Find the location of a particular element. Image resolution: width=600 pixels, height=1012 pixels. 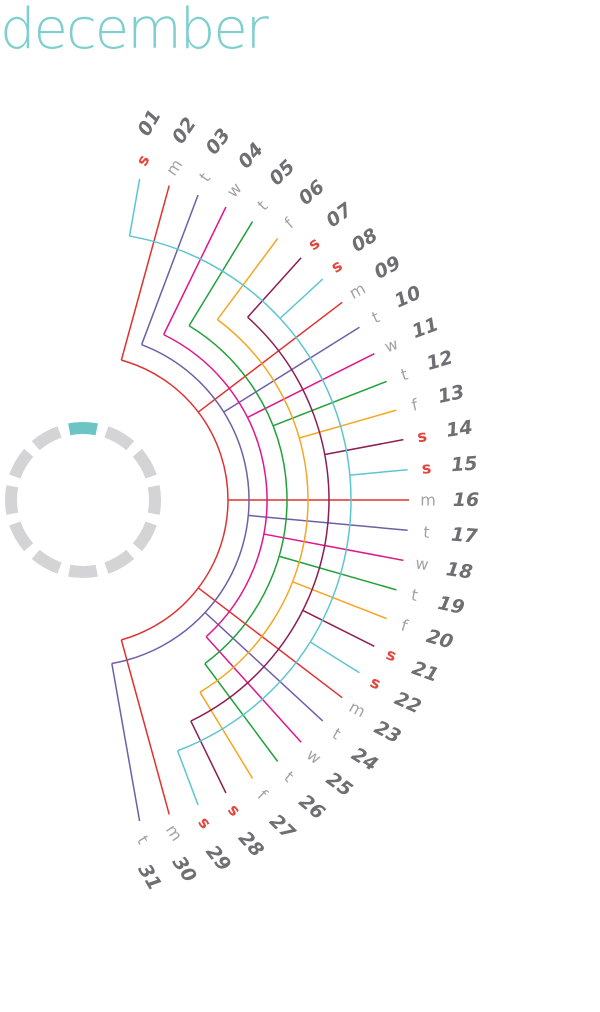

day-number: 10 is located at coordinates (407, 297).